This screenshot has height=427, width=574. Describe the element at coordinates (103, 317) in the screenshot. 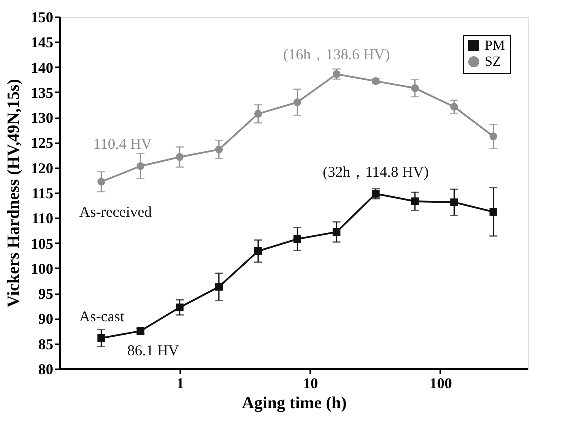

I see `annotation: As-cast` at that location.